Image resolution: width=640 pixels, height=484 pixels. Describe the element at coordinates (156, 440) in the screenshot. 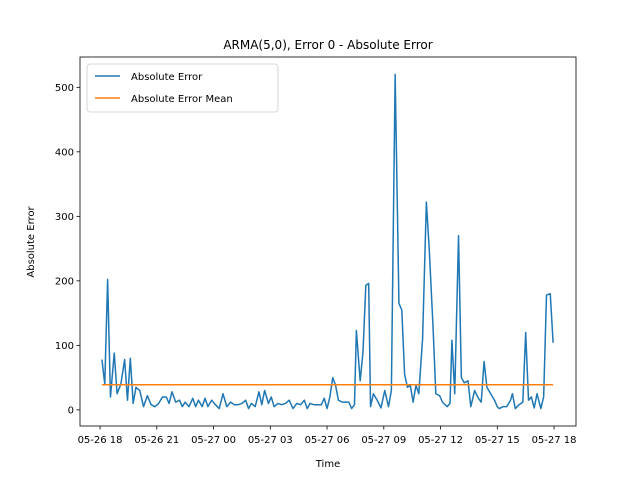

I see `x-tick-label: 05-26 21` at that location.